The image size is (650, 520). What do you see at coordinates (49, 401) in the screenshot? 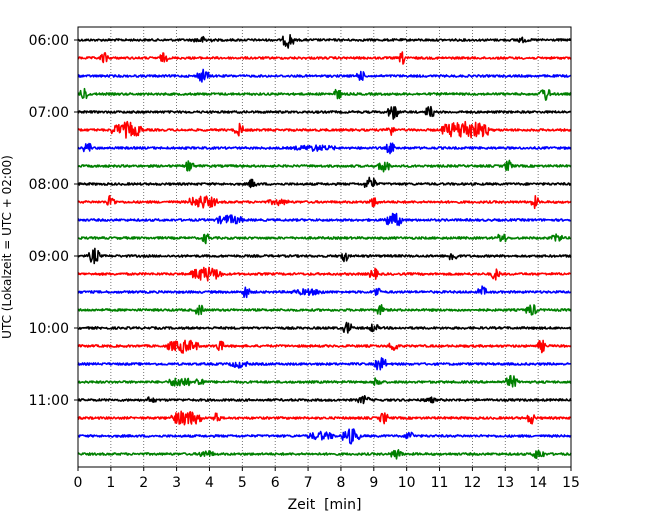
I see `y-tick-label: 11:00` at bounding box center [49, 401].